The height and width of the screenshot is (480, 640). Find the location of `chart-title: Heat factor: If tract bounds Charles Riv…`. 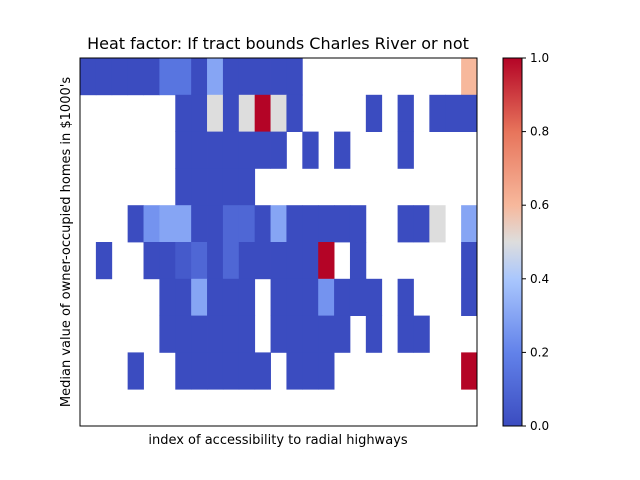

chart-title: Heat factor: If tract bounds Charles Riv… is located at coordinates (278, 43).